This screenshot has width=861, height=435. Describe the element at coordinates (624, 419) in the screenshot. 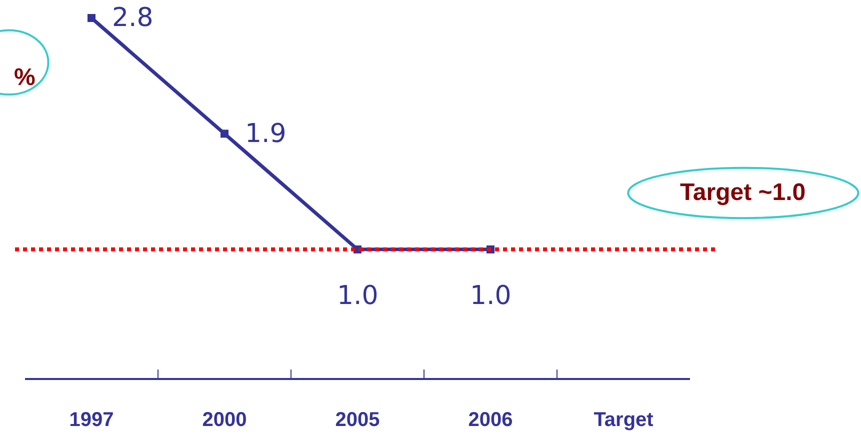

I see `x-tick-label: Target` at that location.